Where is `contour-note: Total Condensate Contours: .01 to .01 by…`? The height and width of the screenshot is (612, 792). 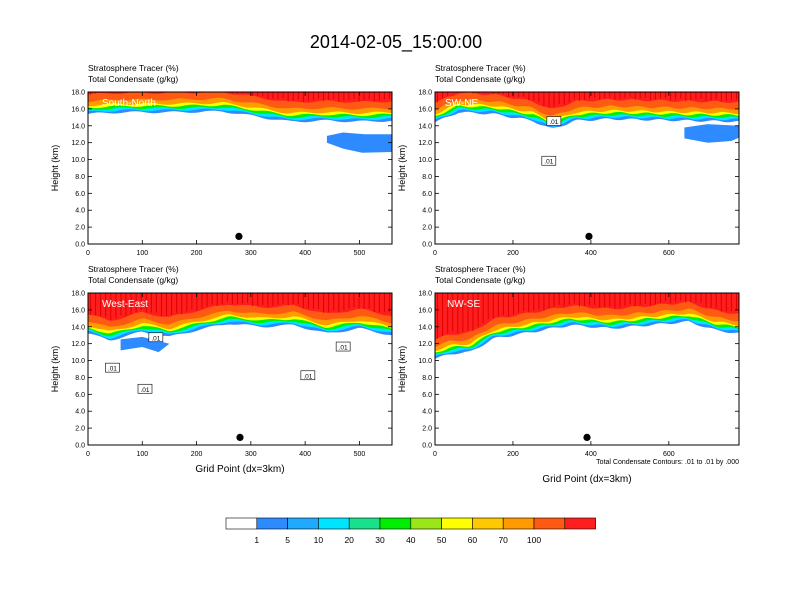
contour-note: Total Condensate Contours: .01 to .01 by… is located at coordinates (667, 462).